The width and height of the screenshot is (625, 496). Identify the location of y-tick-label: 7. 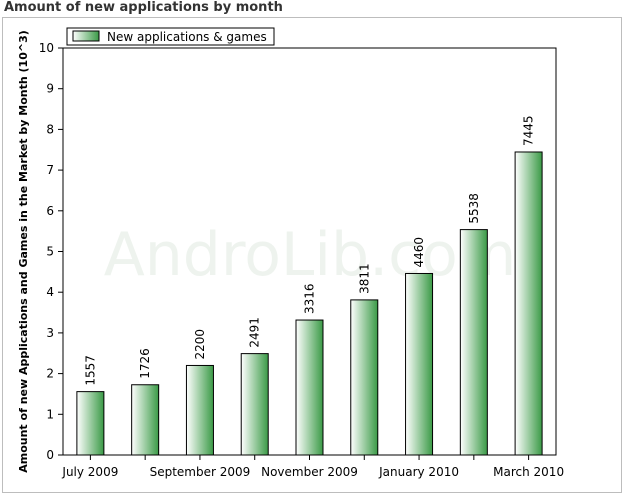
(50, 170).